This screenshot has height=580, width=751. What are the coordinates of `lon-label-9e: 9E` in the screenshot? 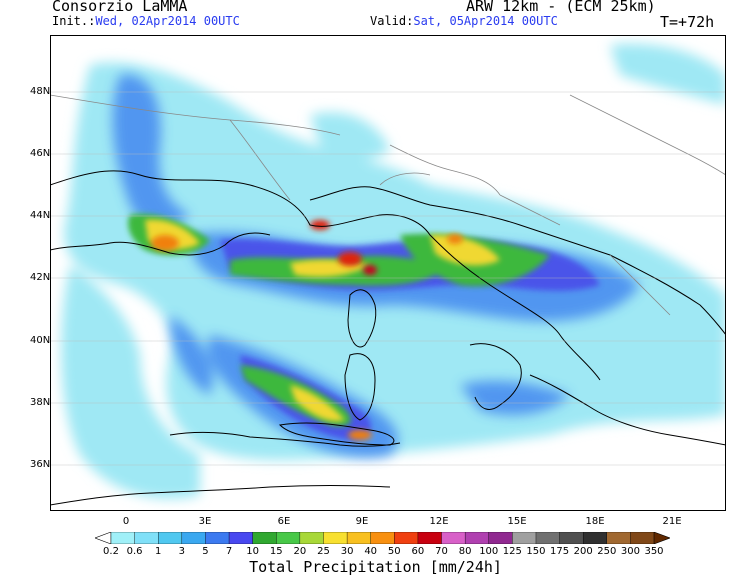 It's located at (362, 521).